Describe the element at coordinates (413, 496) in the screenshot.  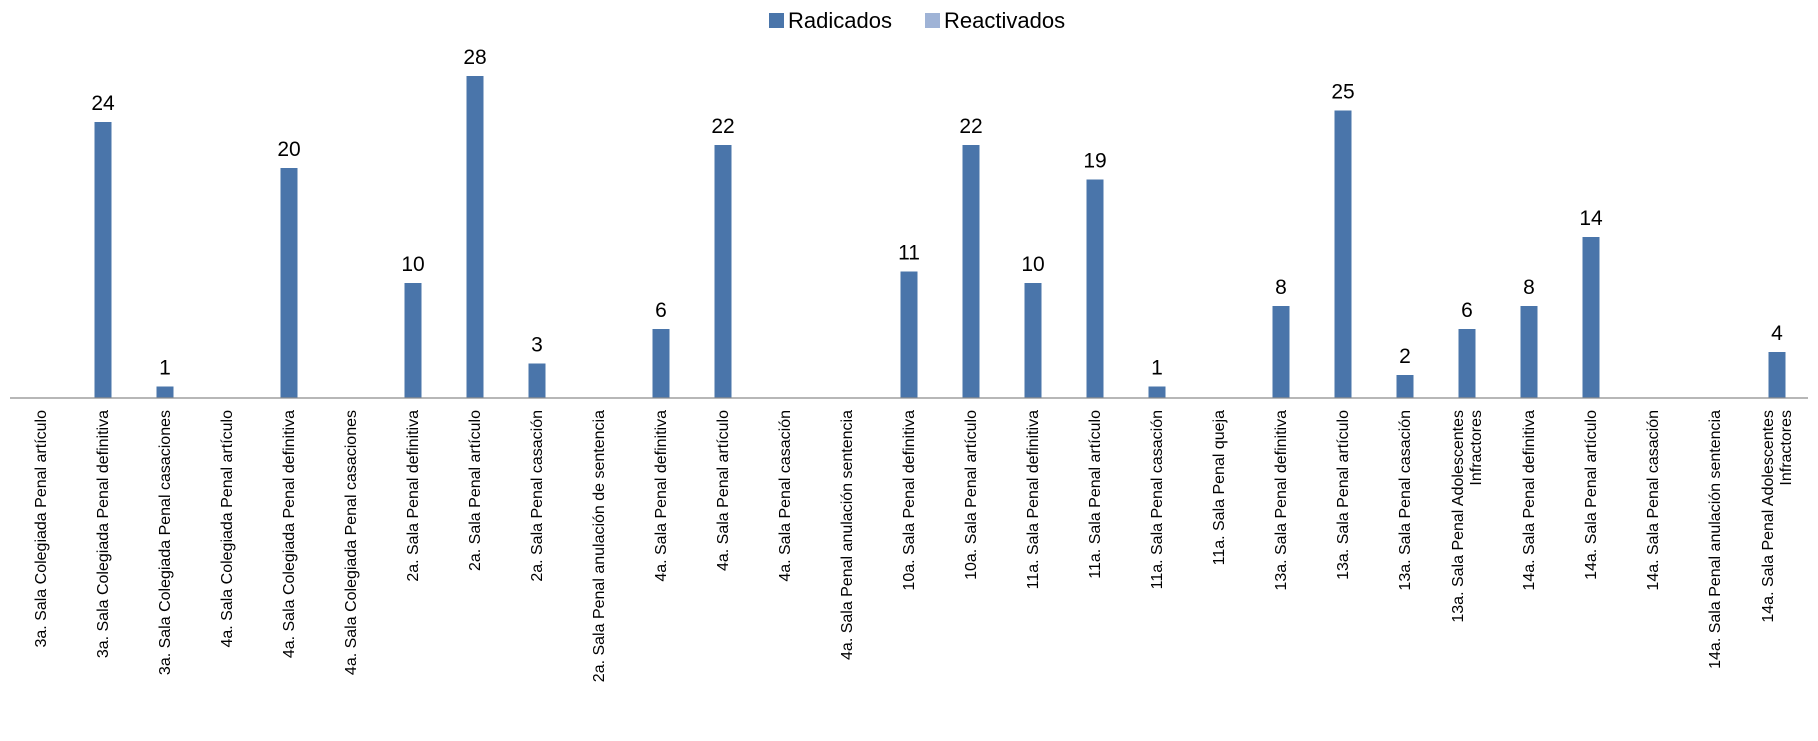
I see `x-tick-label-6: 2a. Sala Penal definitiva` at that location.